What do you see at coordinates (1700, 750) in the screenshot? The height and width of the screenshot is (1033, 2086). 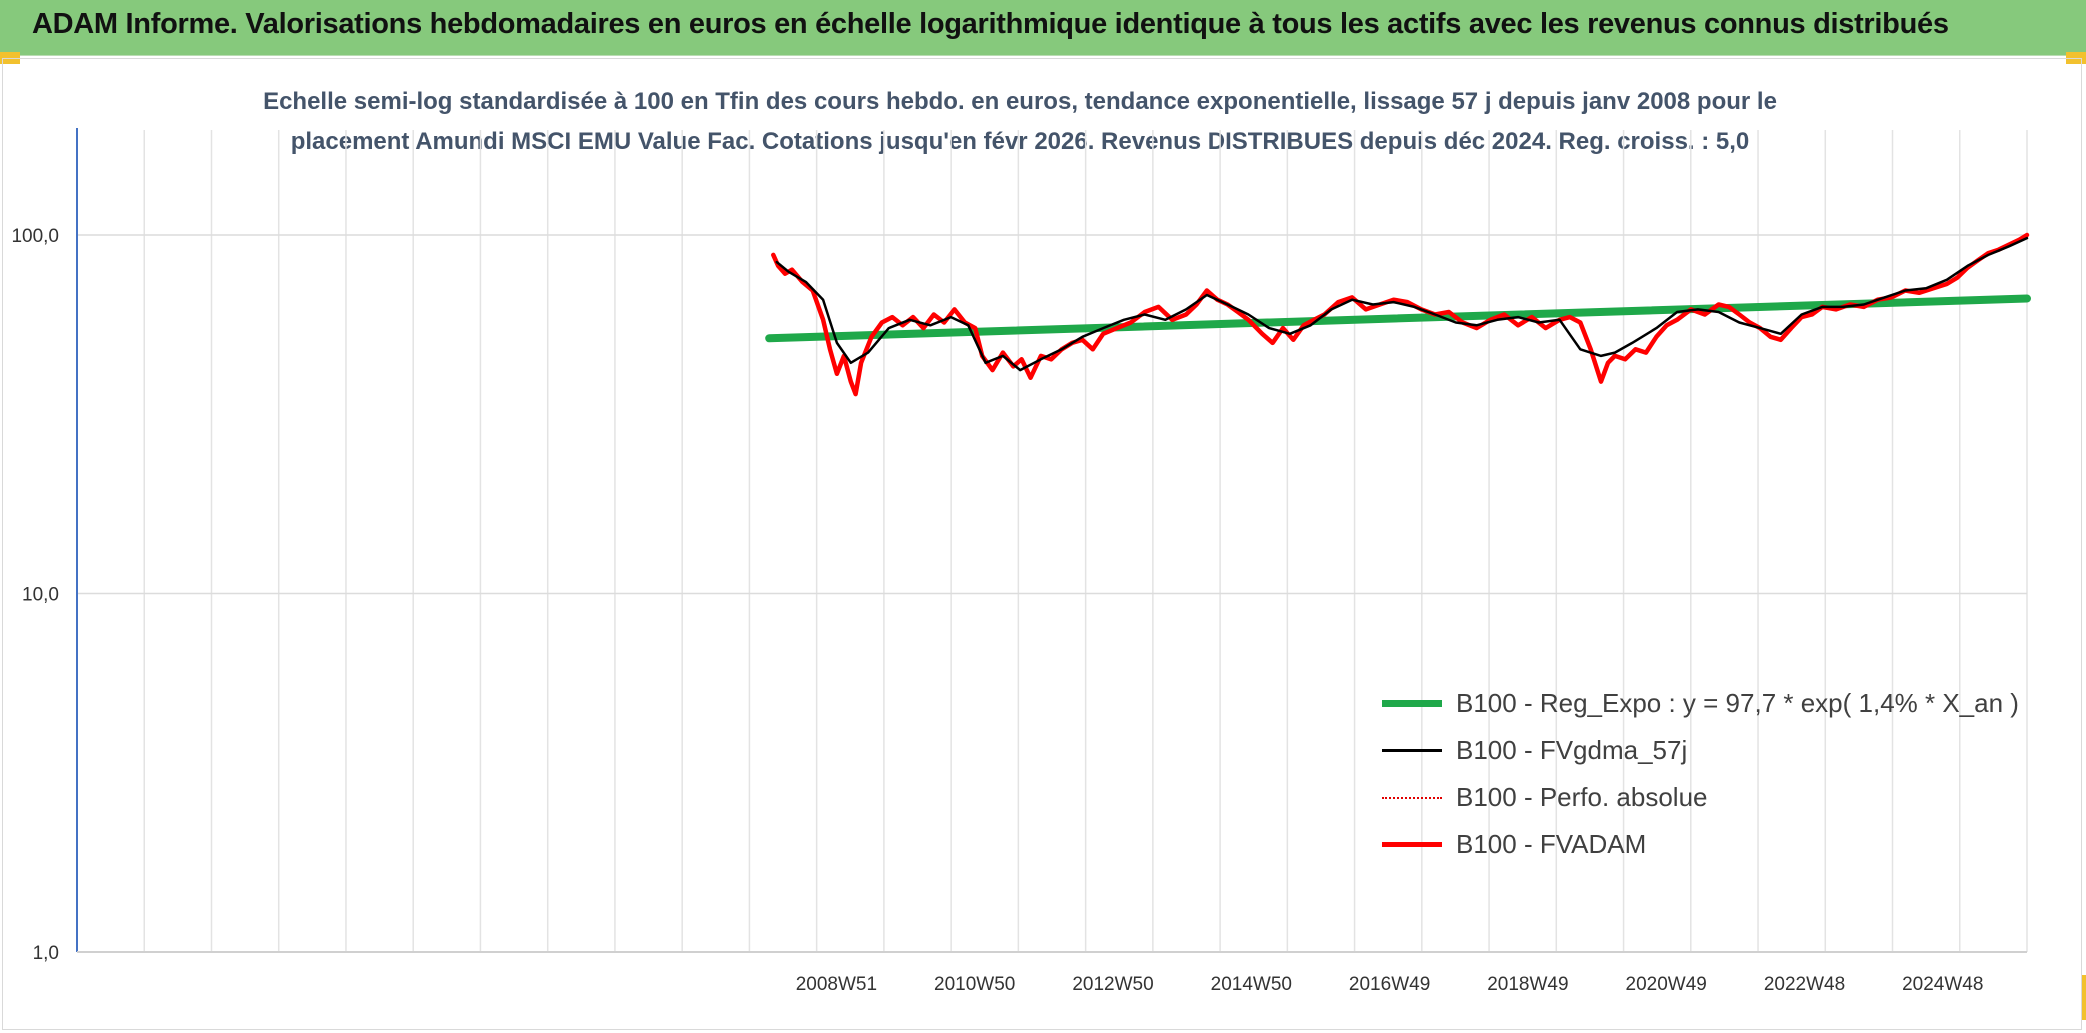 I see `legend-item: B100 - FVgdma_57j` at bounding box center [1700, 750].